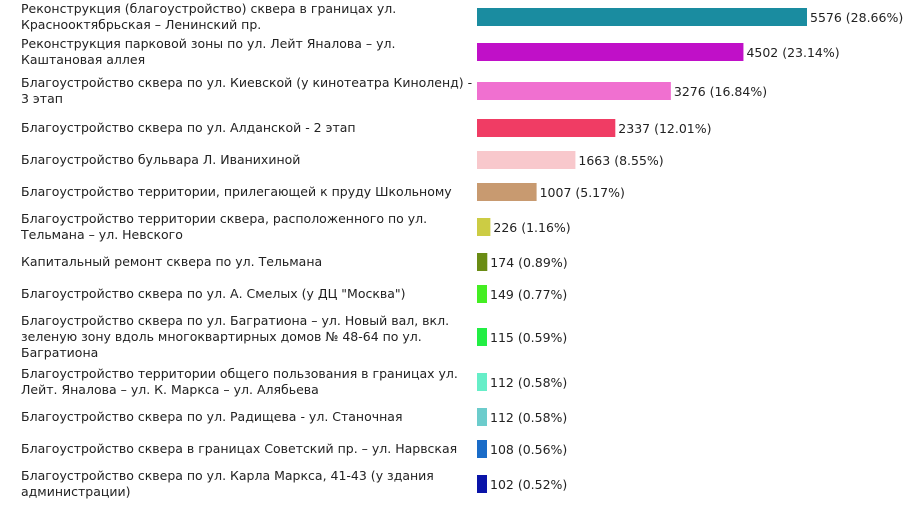  I want to click on value-label: 115 (0.59%), so click(528, 337).